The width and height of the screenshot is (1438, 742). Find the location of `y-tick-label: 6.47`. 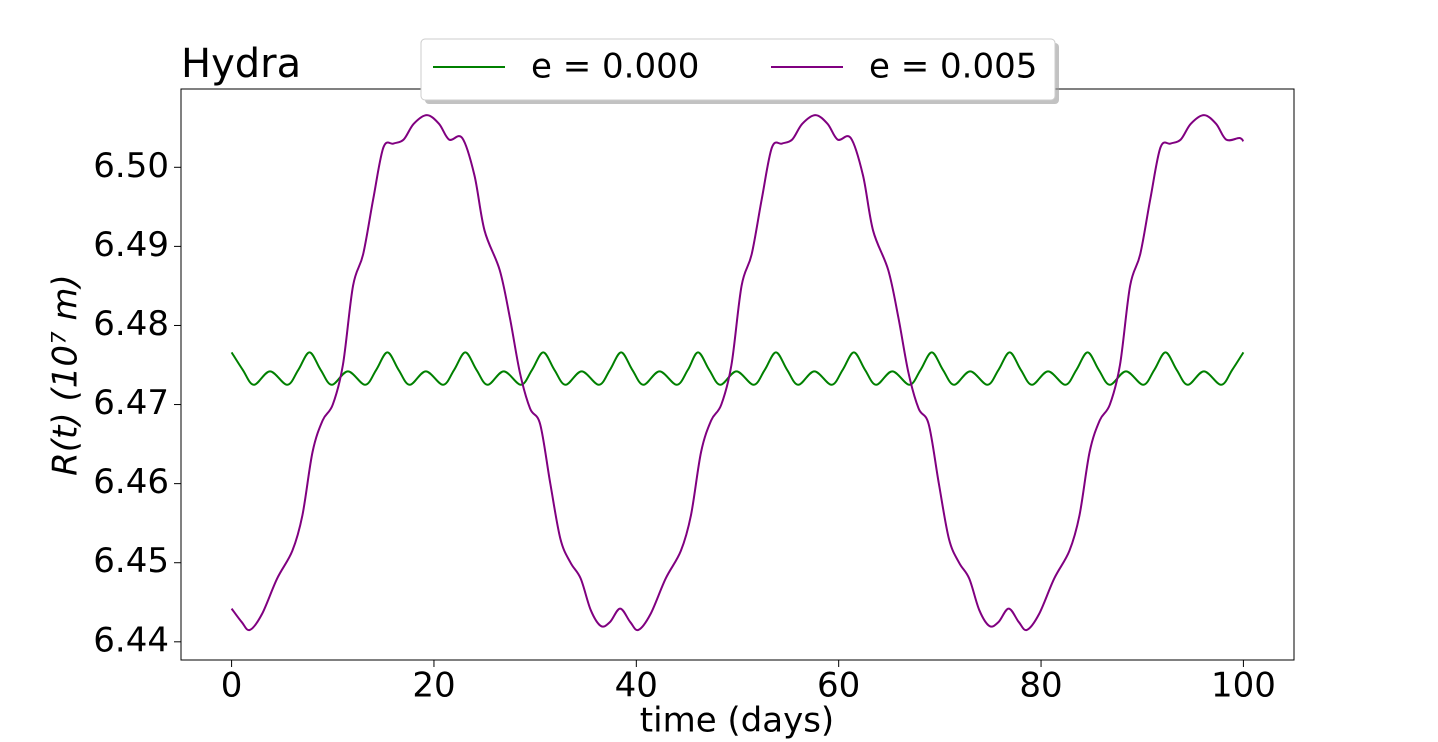

y-tick-label: 6.47 is located at coordinates (131, 403).